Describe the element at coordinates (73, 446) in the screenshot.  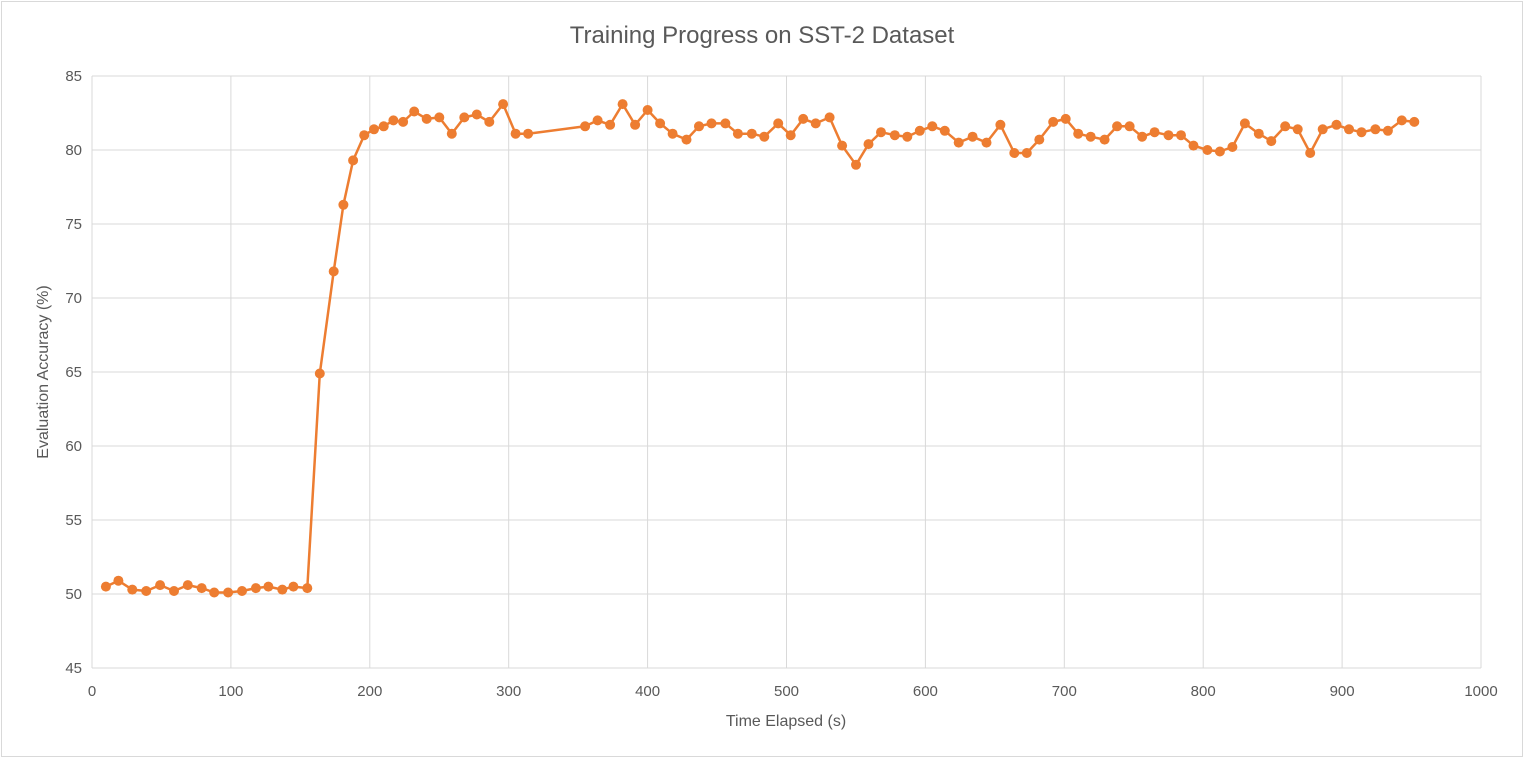
I see `y-tick-label: 60` at that location.